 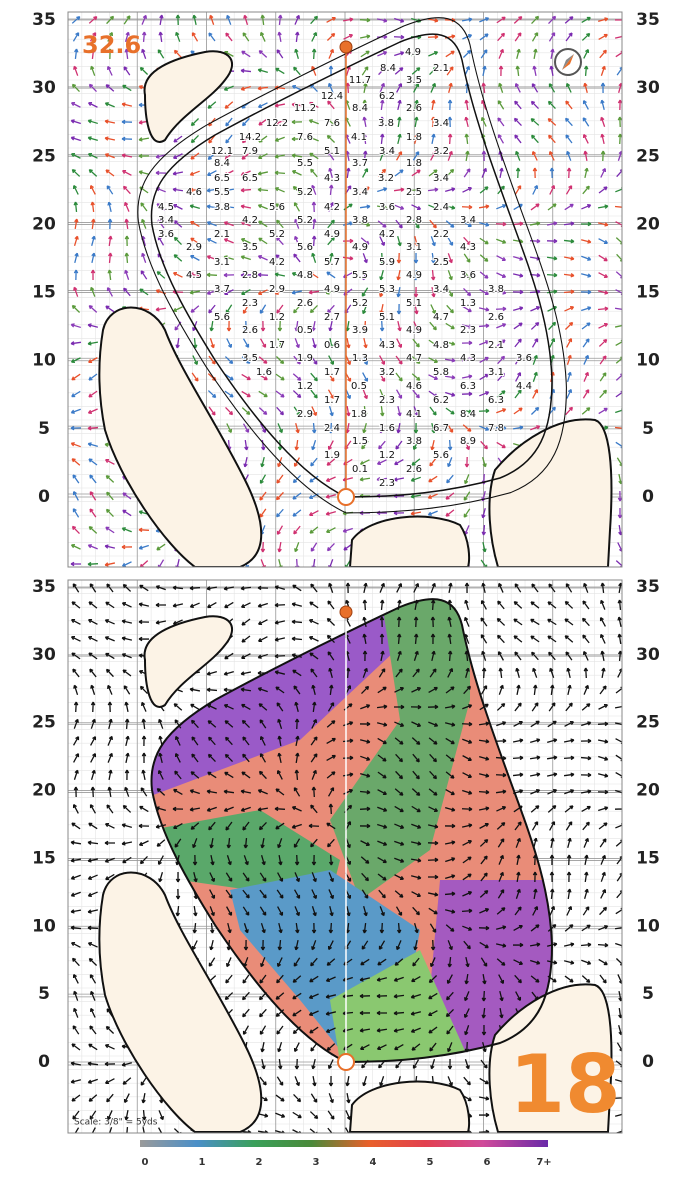 I want to click on slope-label: 5.6, so click(x=277, y=207).